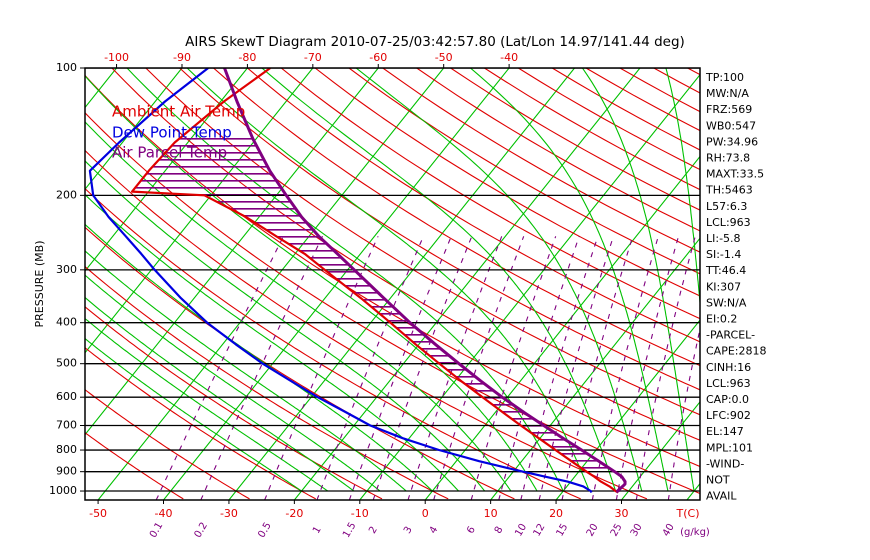 This screenshot has height=560, width=870. Describe the element at coordinates (294, 513) in the screenshot. I see `bottom-temp-tick-label: -20` at that location.